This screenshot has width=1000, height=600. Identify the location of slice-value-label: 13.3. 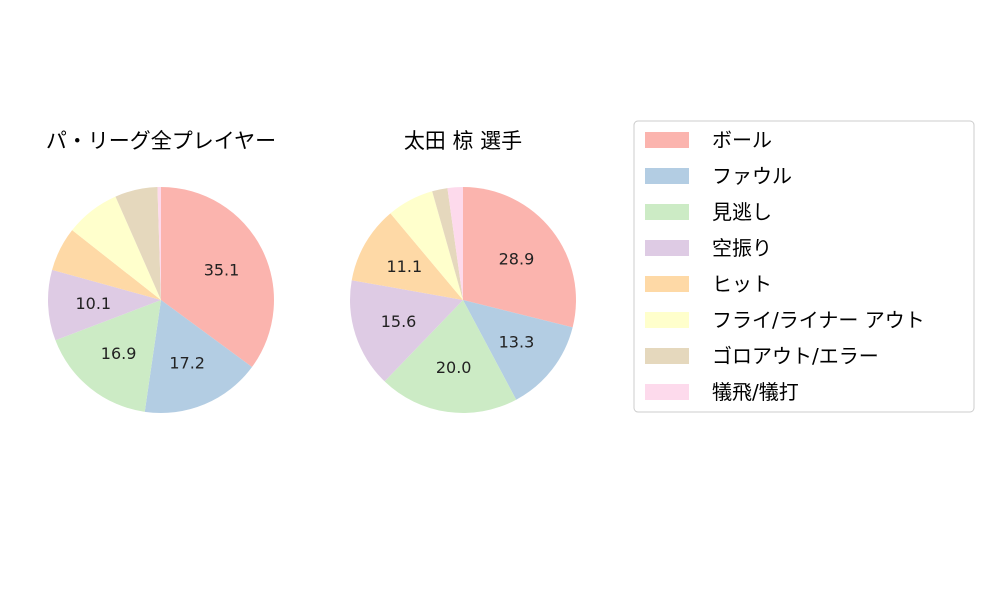
(517, 342).